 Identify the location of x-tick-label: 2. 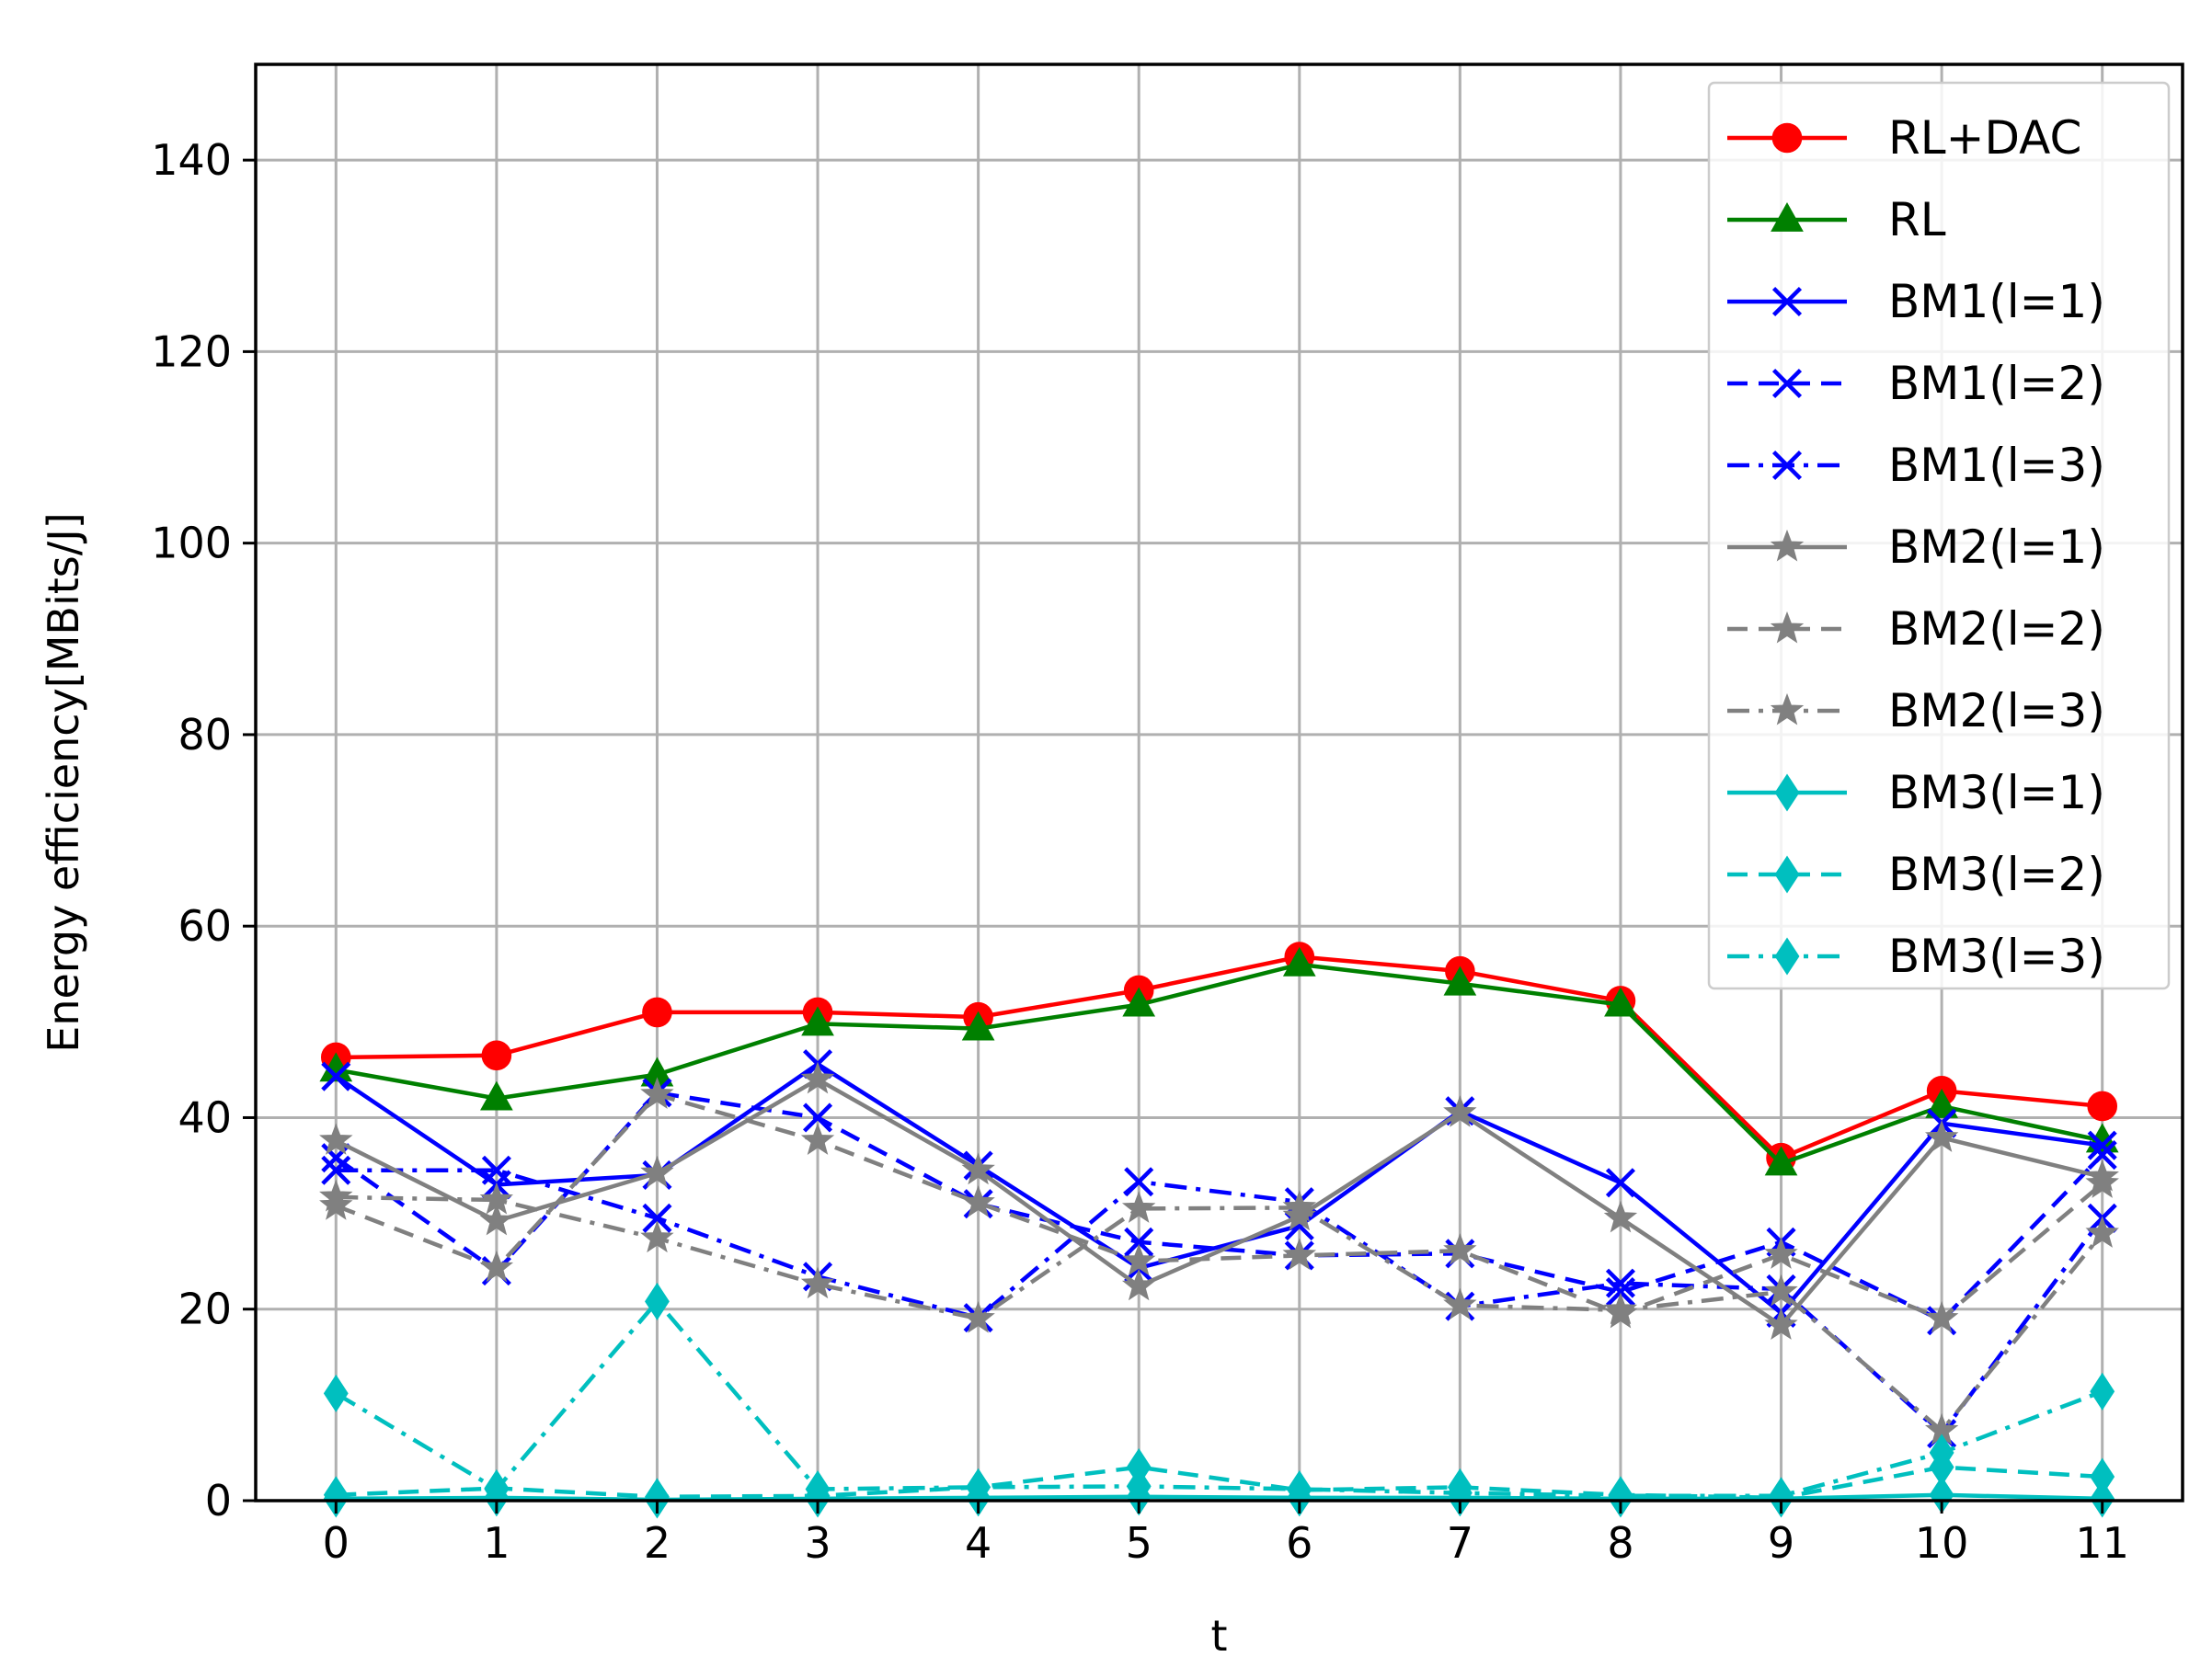
(657, 1543).